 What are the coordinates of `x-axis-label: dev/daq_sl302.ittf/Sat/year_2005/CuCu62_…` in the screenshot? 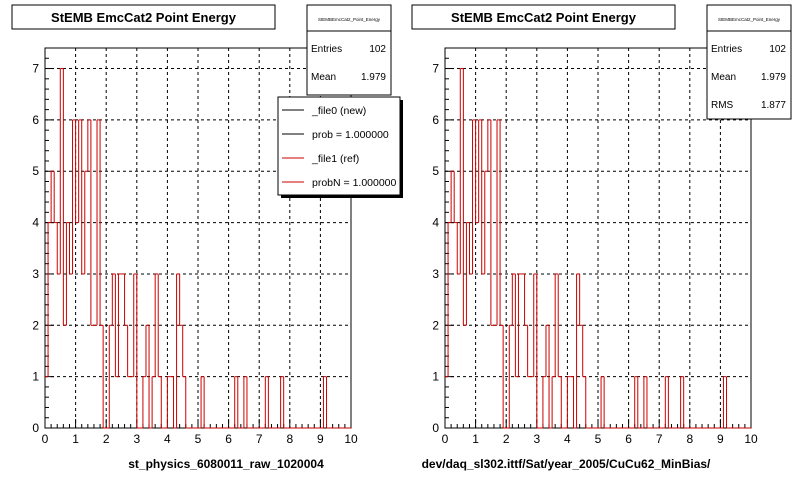 It's located at (566, 464).